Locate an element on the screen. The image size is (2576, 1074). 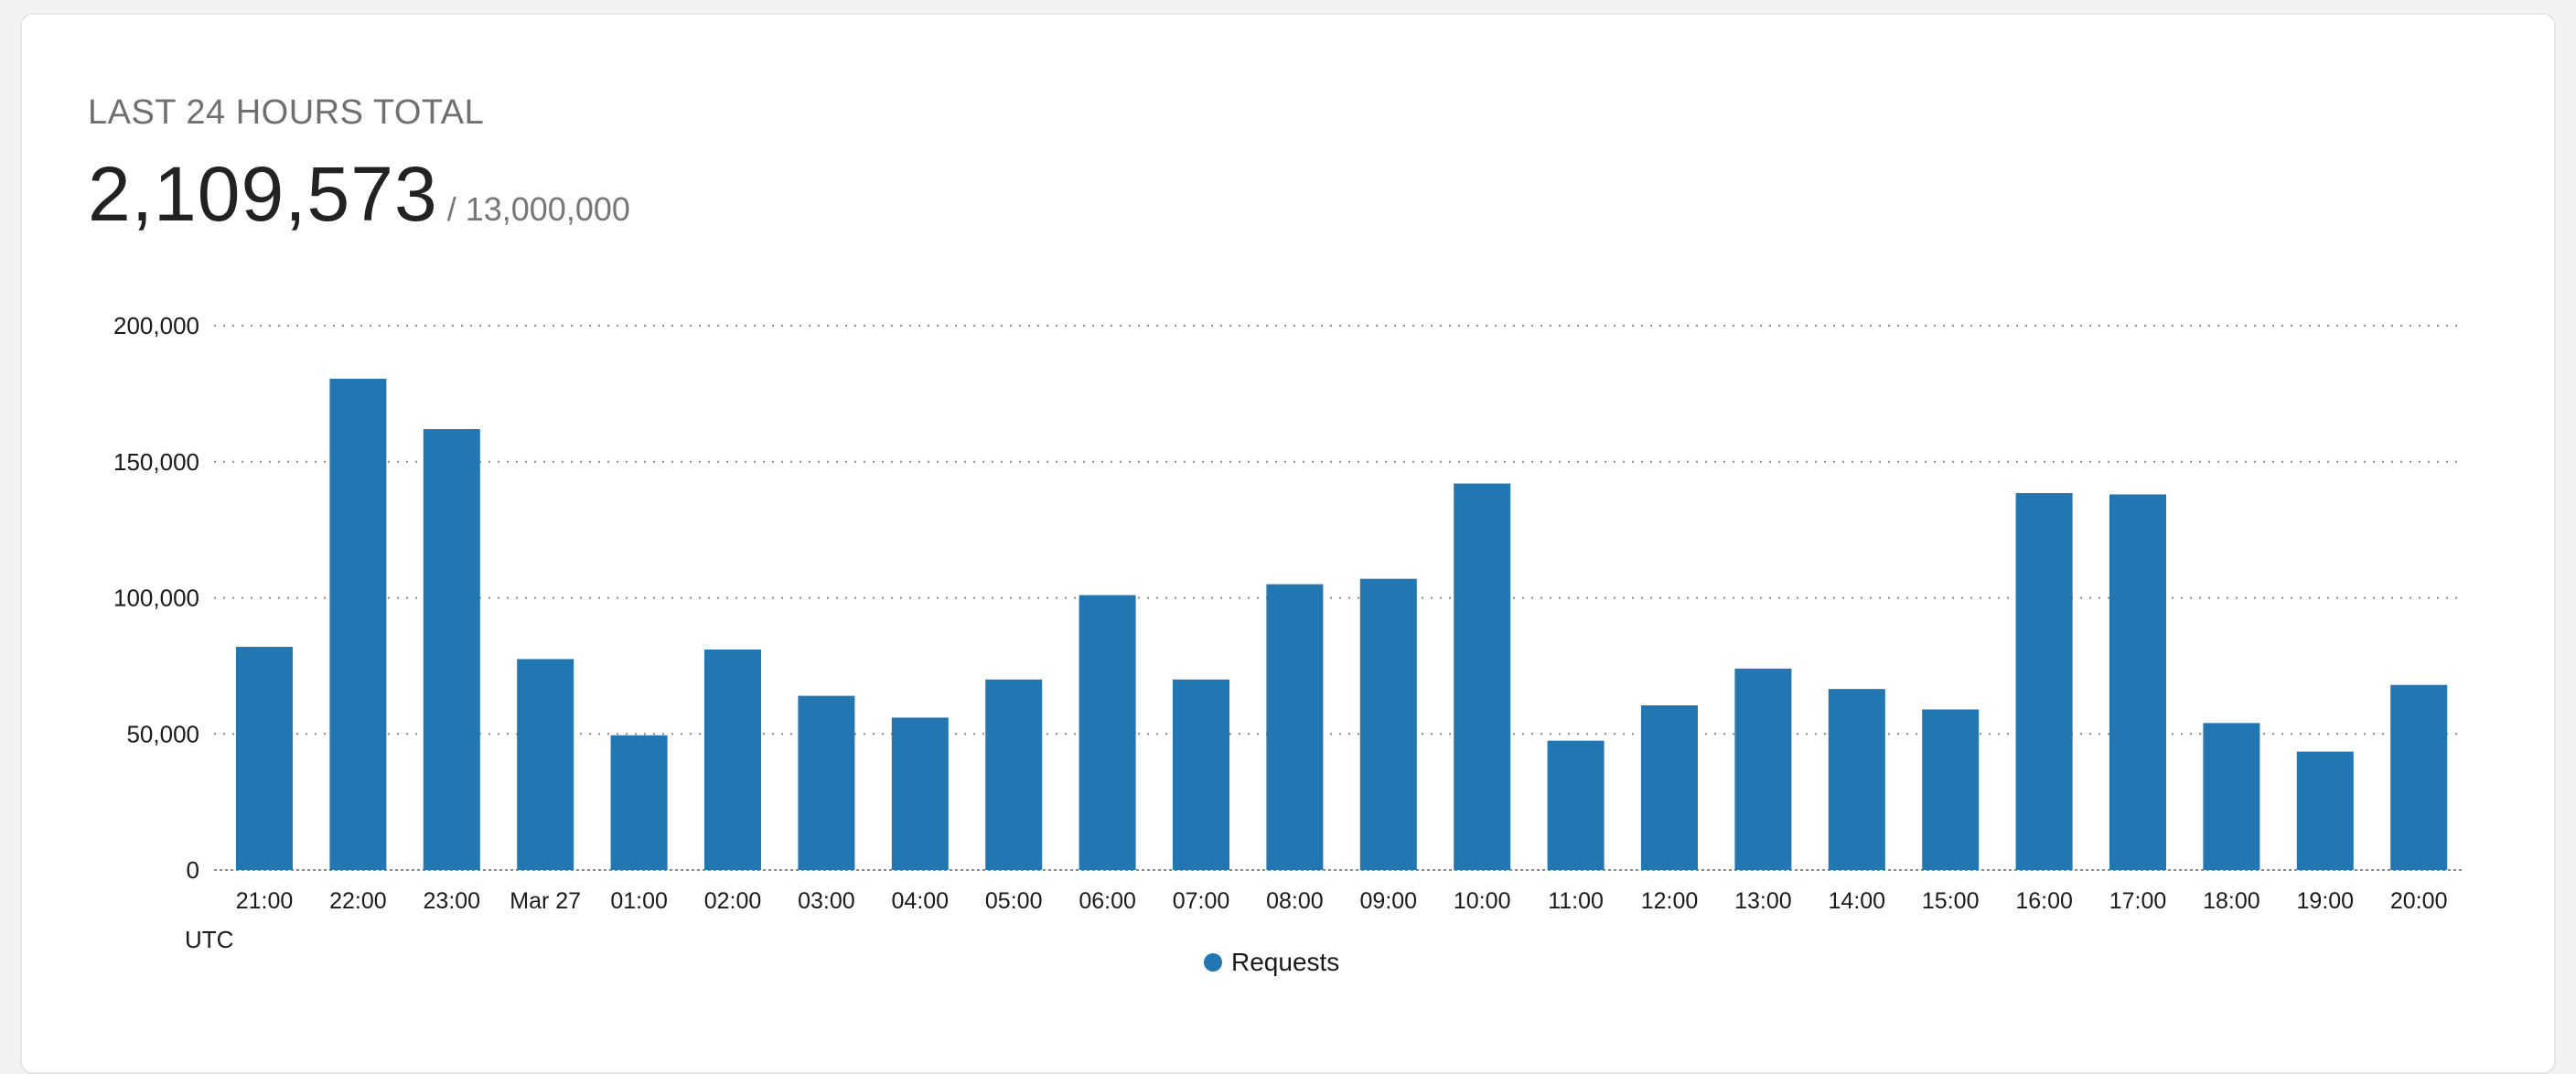
y-tick-layer: 0 50,000 100,000 150,000 200,000 is located at coordinates (156, 598).